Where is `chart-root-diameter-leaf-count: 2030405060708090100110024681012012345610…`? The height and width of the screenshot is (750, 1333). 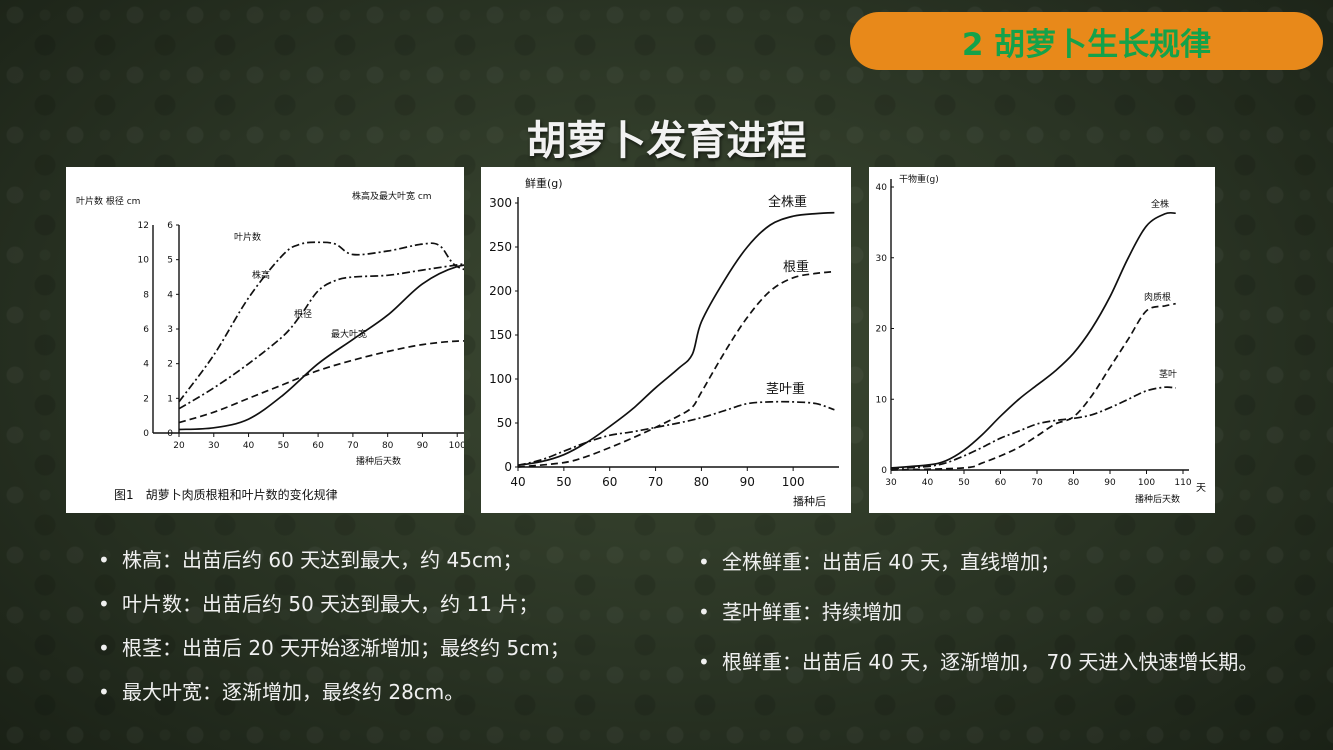
chart-root-diameter-leaf-count: 2030405060708090100110024681012012345610… is located at coordinates (270, 346).